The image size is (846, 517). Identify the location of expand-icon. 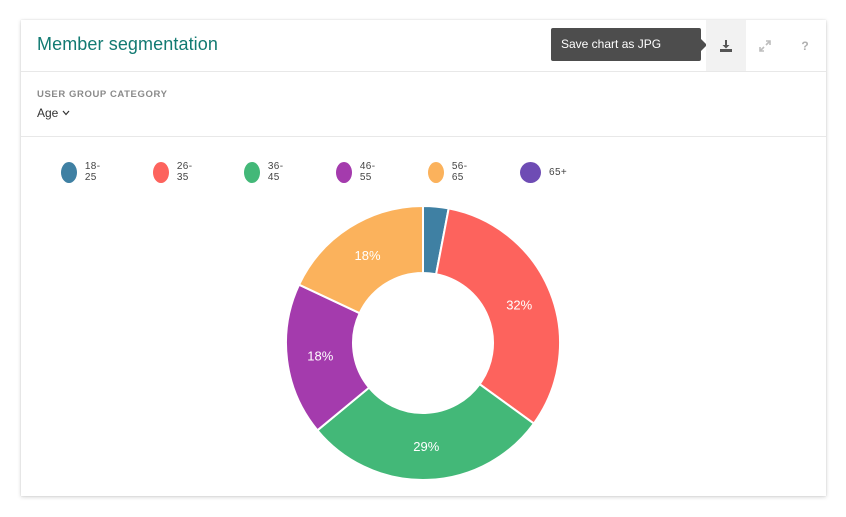
(765, 45).